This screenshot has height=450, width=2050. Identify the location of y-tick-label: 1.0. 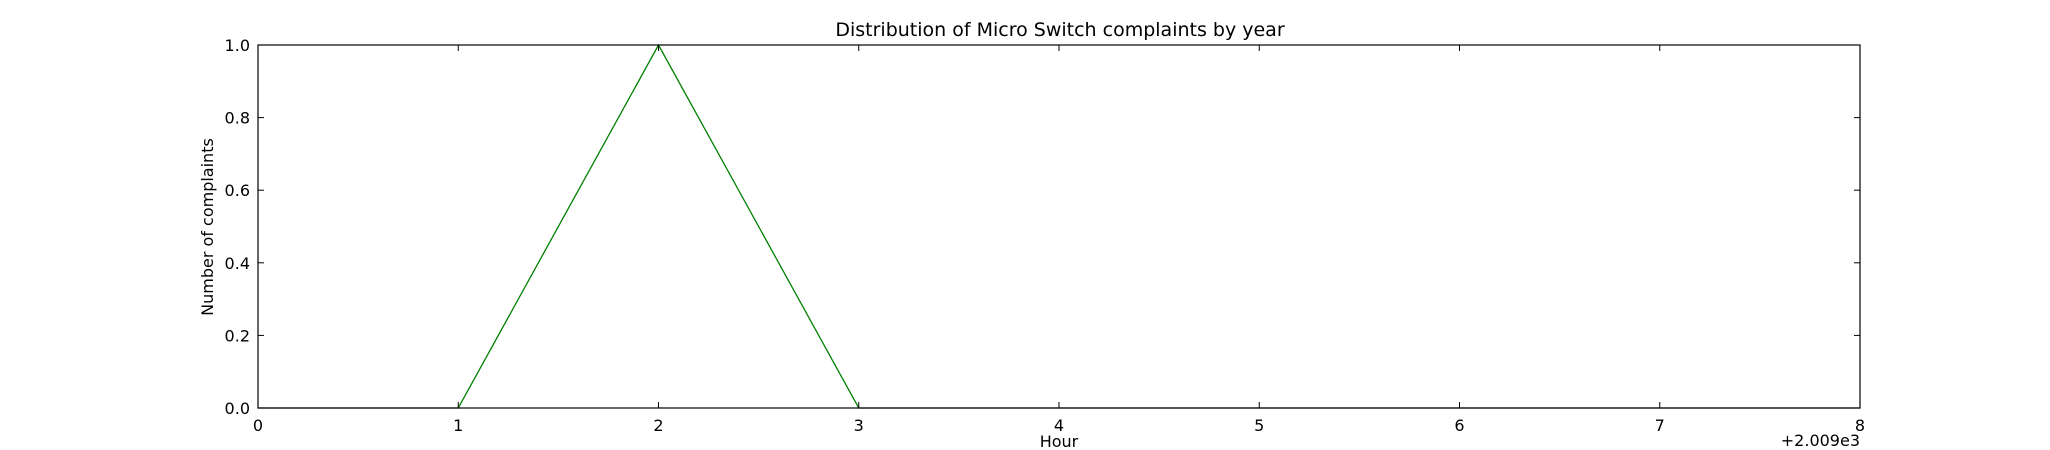
(237, 45).